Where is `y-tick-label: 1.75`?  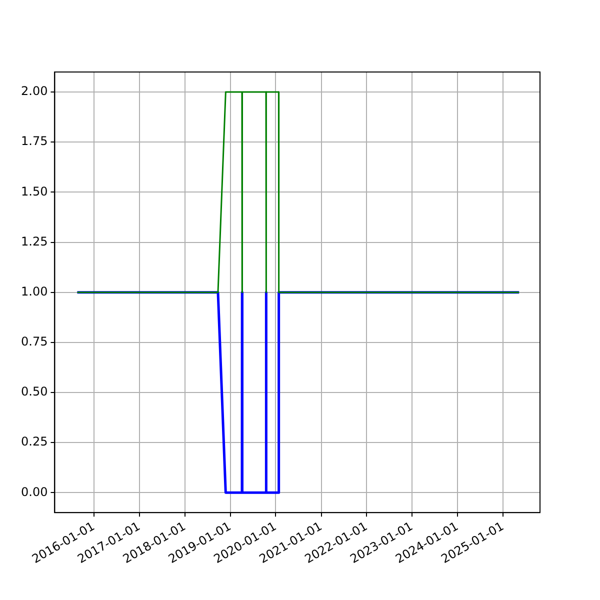
y-tick-label: 1.75 is located at coordinates (34, 141).